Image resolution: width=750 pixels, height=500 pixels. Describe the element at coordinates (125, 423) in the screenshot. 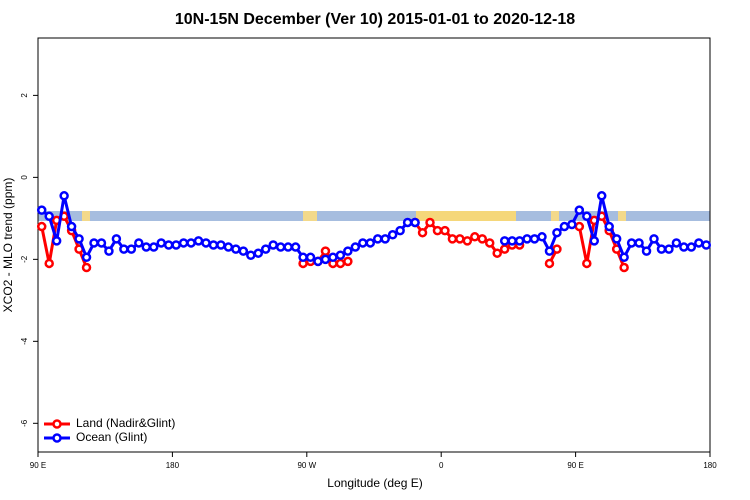

I see `legend-label: Land (Nadir&Glint)` at that location.